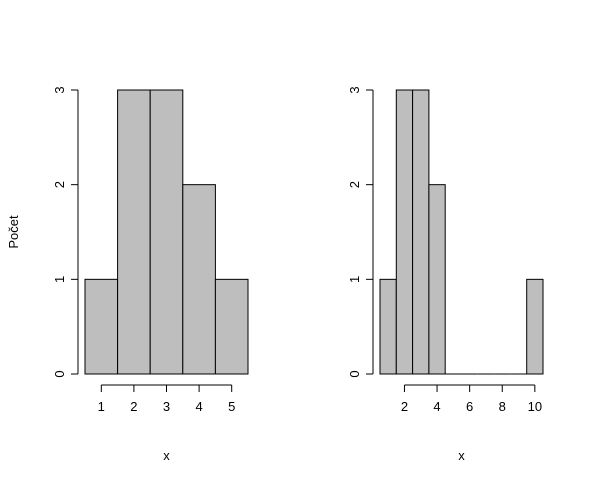 The height and width of the screenshot is (484, 590). What do you see at coordinates (535, 406) in the screenshot?
I see `x-tick-label: 10` at bounding box center [535, 406].